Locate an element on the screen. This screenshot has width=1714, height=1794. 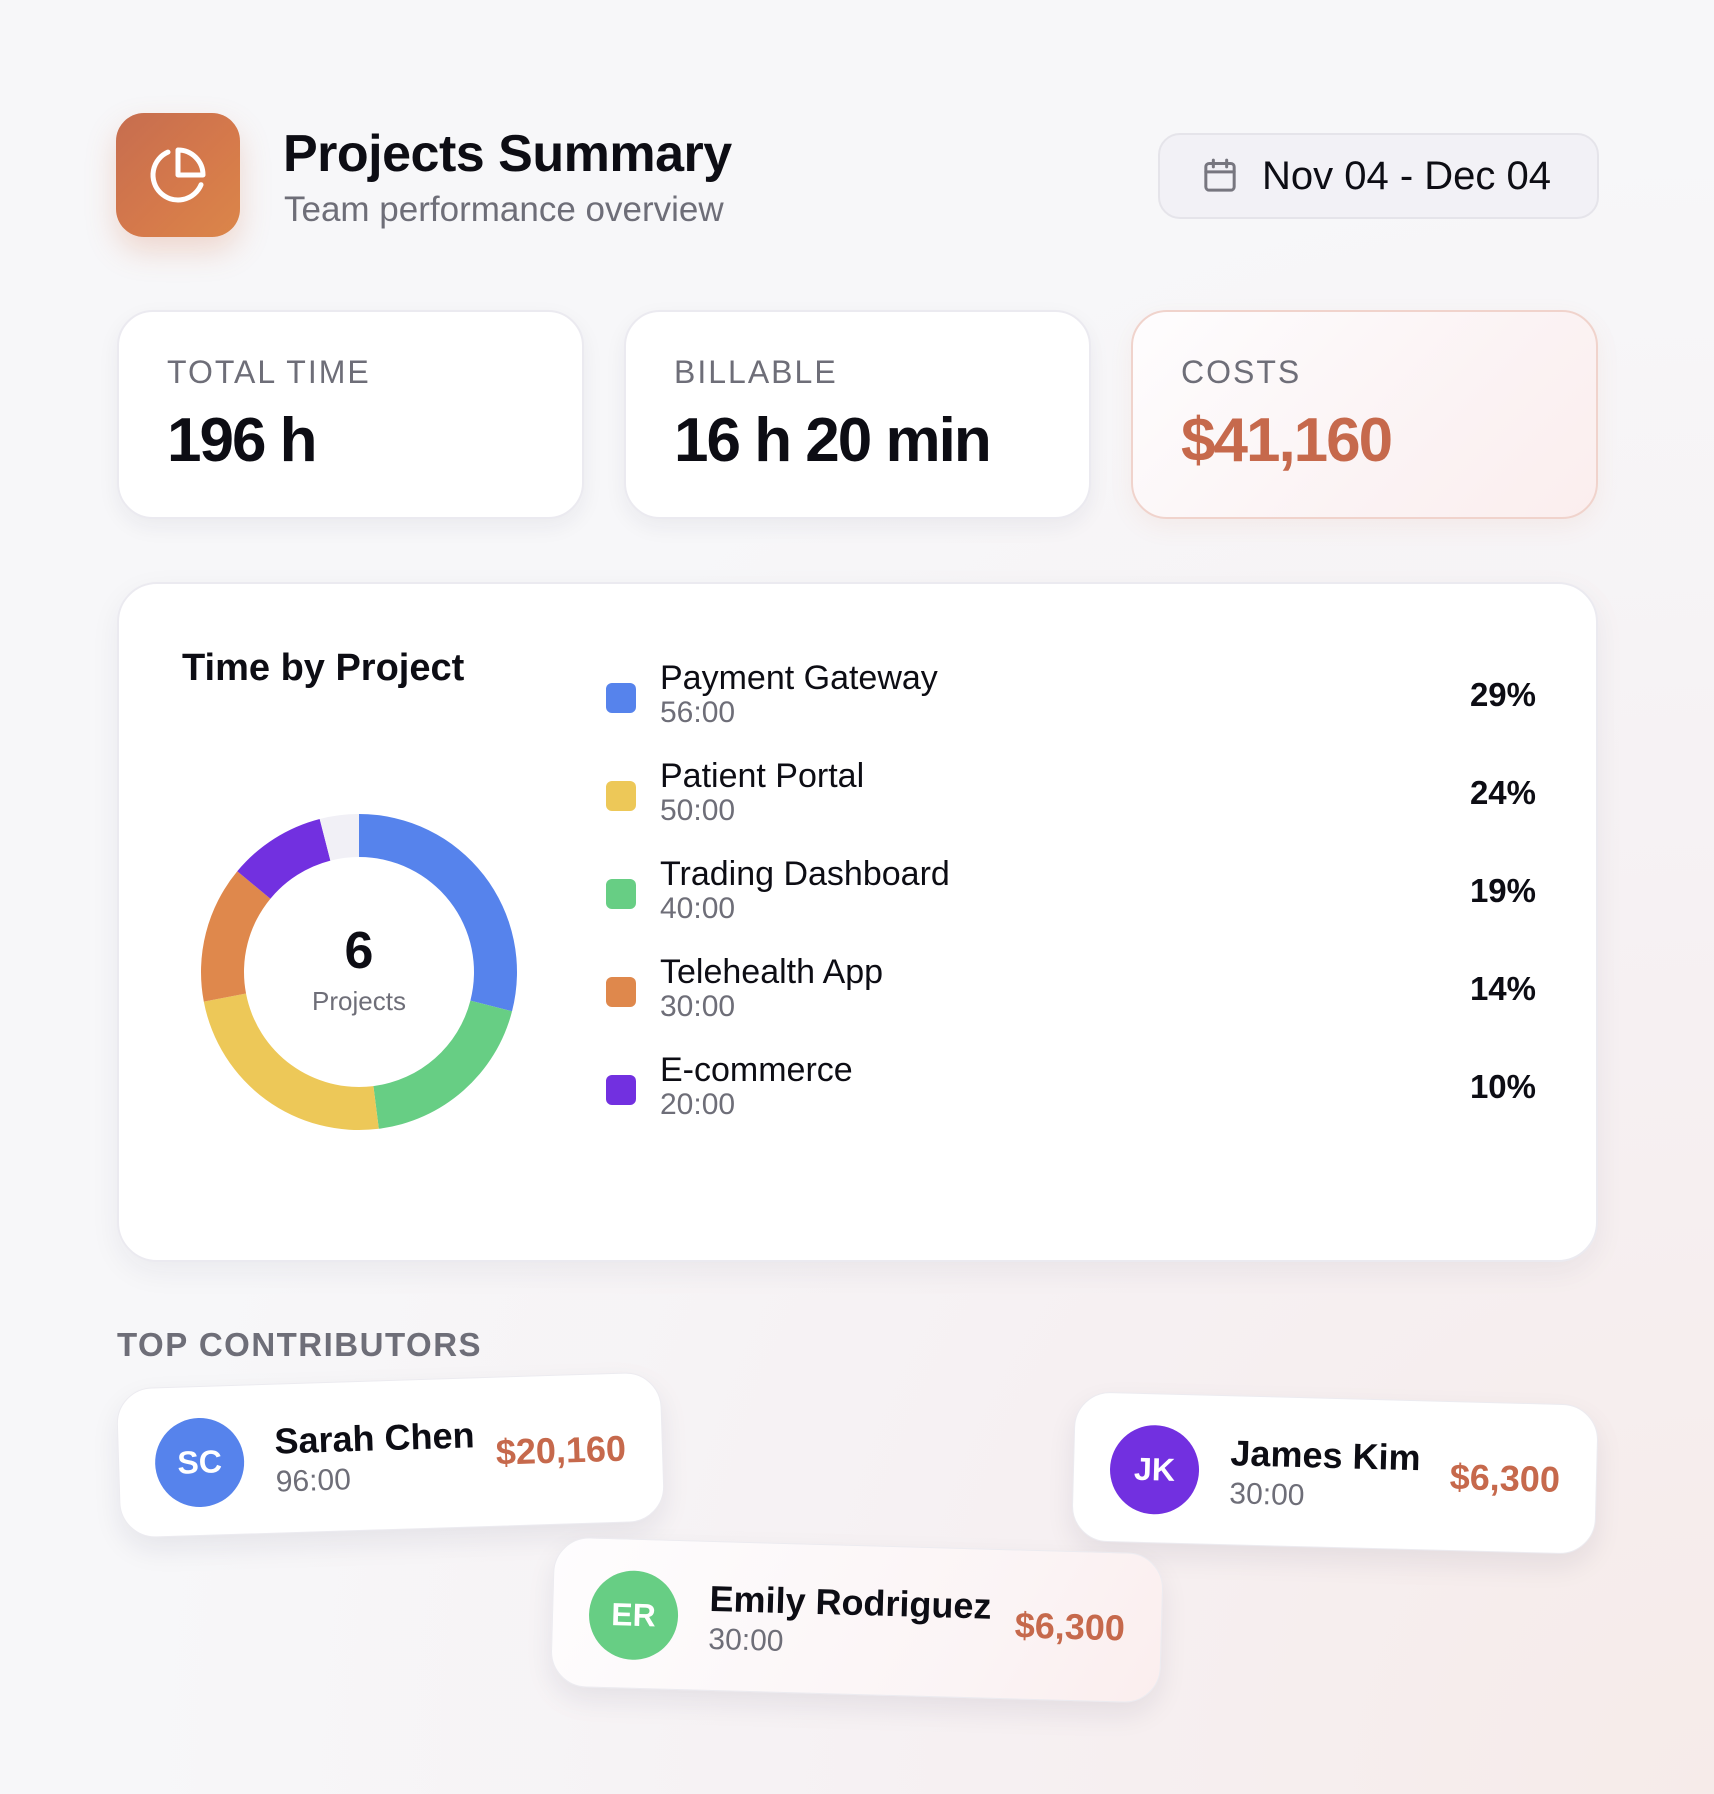
avatar: JK is located at coordinates (1154, 1470).